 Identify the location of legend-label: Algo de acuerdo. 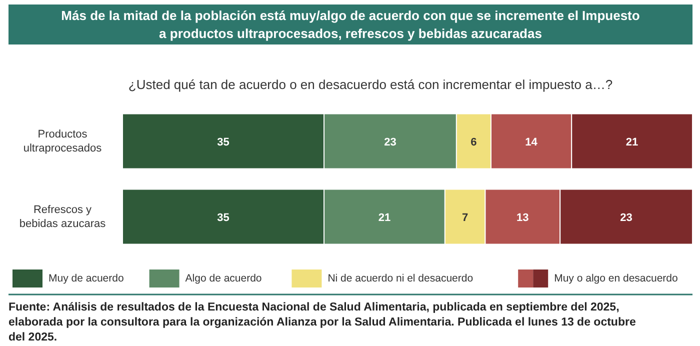
(223, 278).